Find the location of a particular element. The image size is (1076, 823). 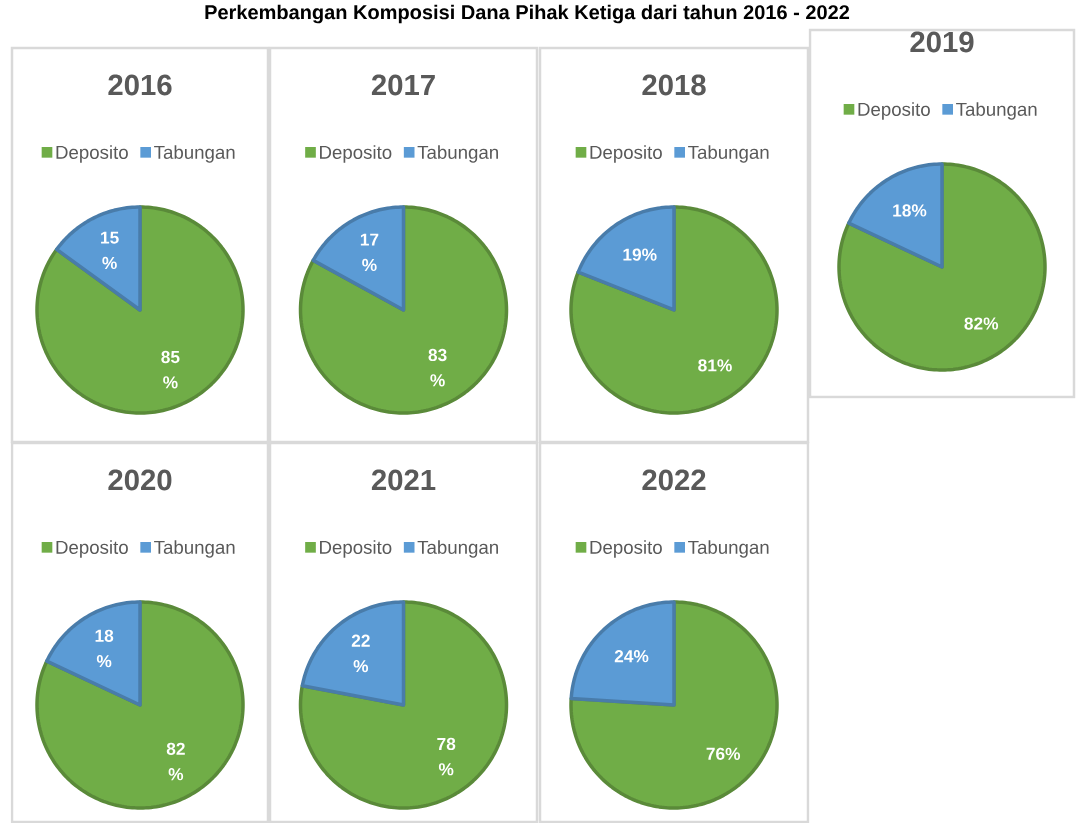

data-label: 19% is located at coordinates (640, 254).